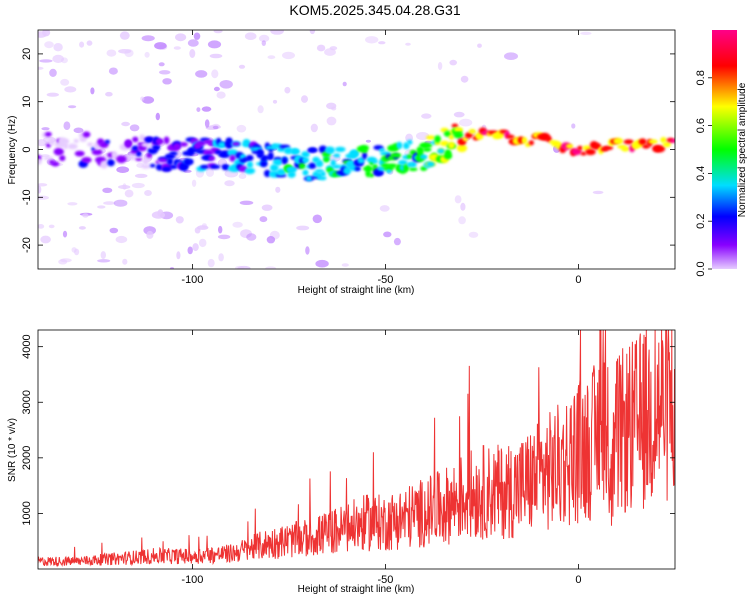 The height and width of the screenshot is (600, 750). I want to click on colorbar-tick-label: 0.0, so click(701, 268).